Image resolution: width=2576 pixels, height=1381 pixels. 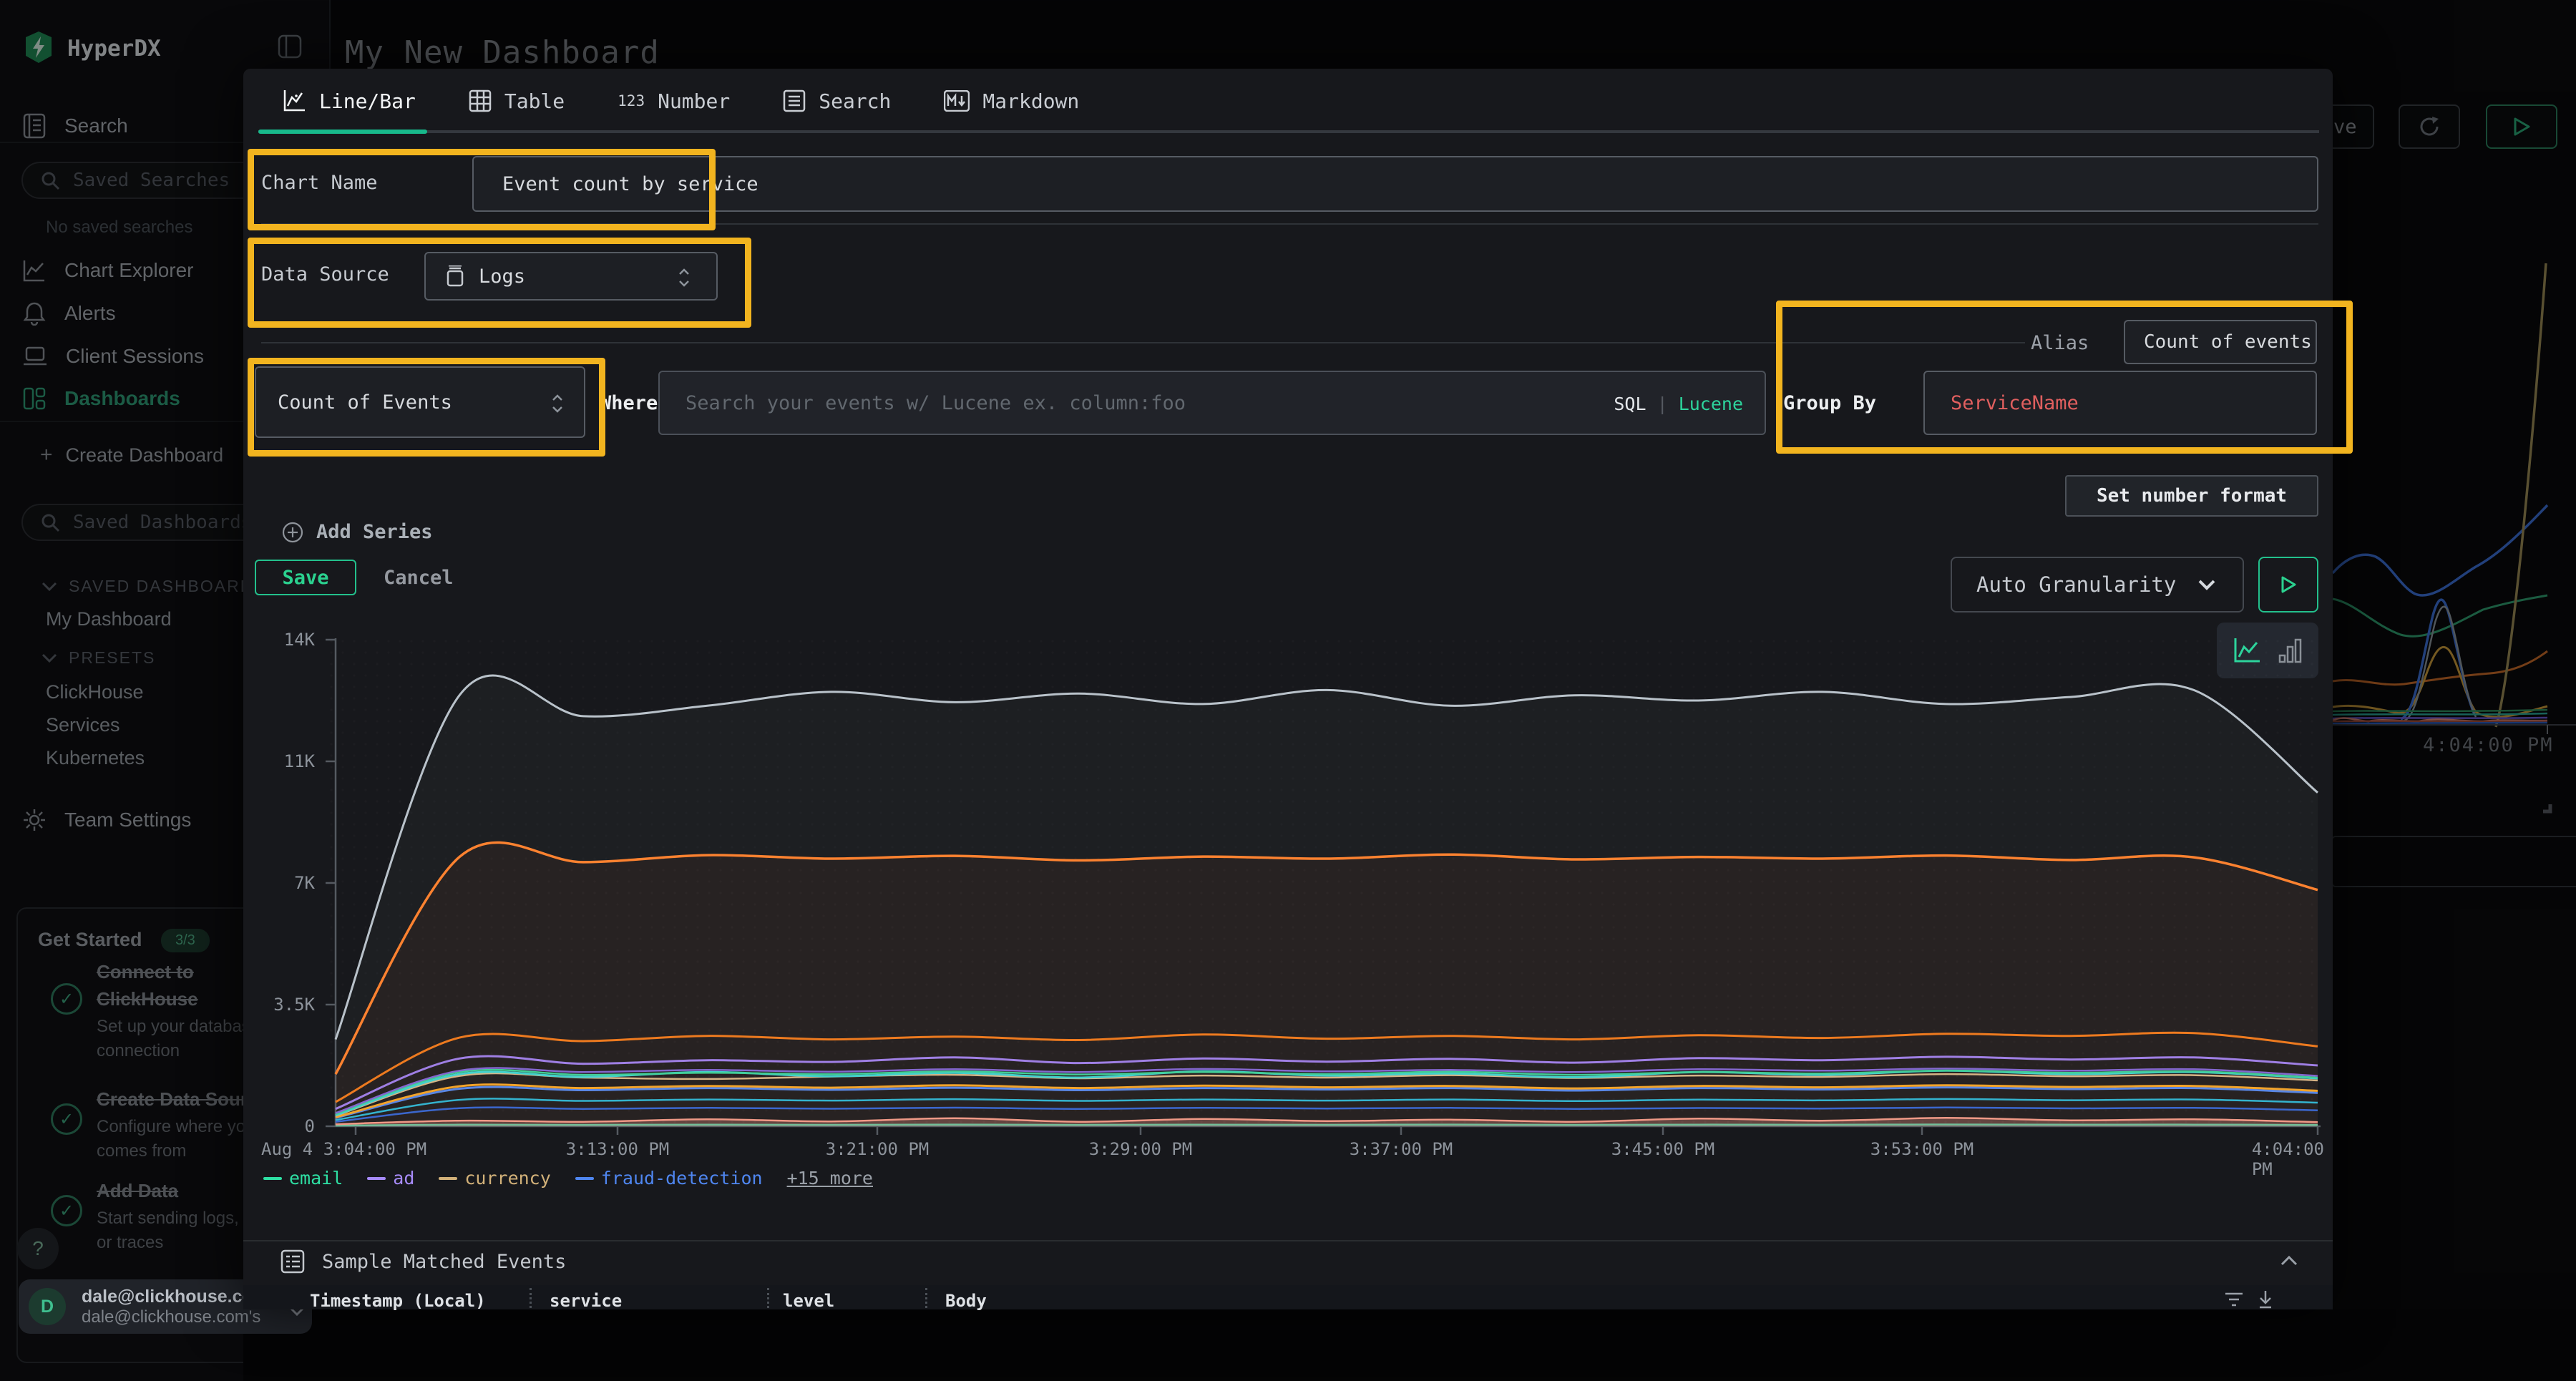 What do you see at coordinates (164, 455) in the screenshot?
I see `create-dashboard-button: + Create Dashboard` at bounding box center [164, 455].